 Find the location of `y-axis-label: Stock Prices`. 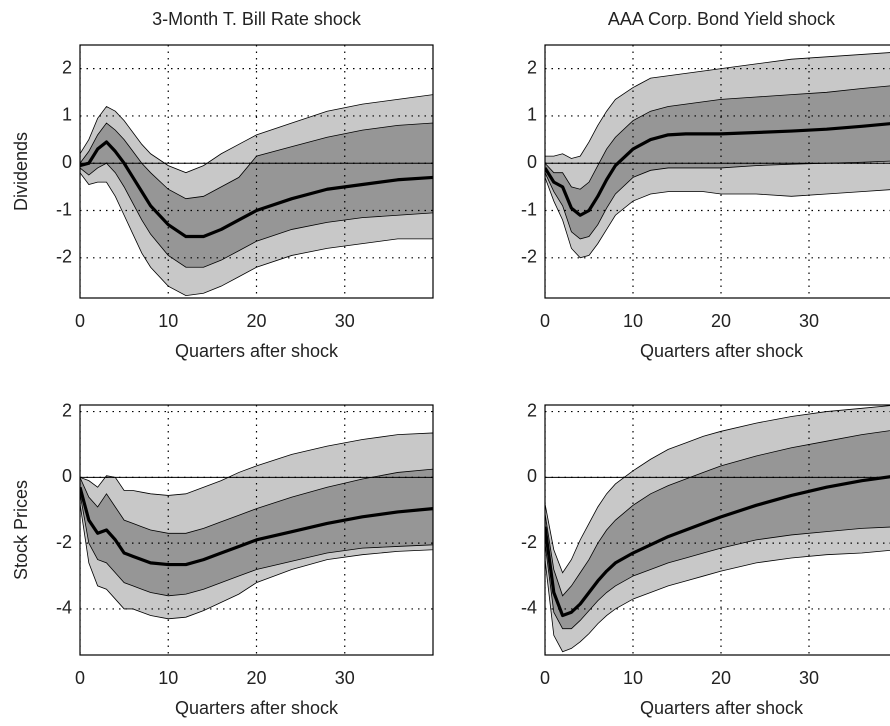

y-axis-label: Stock Prices is located at coordinates (21, 530).